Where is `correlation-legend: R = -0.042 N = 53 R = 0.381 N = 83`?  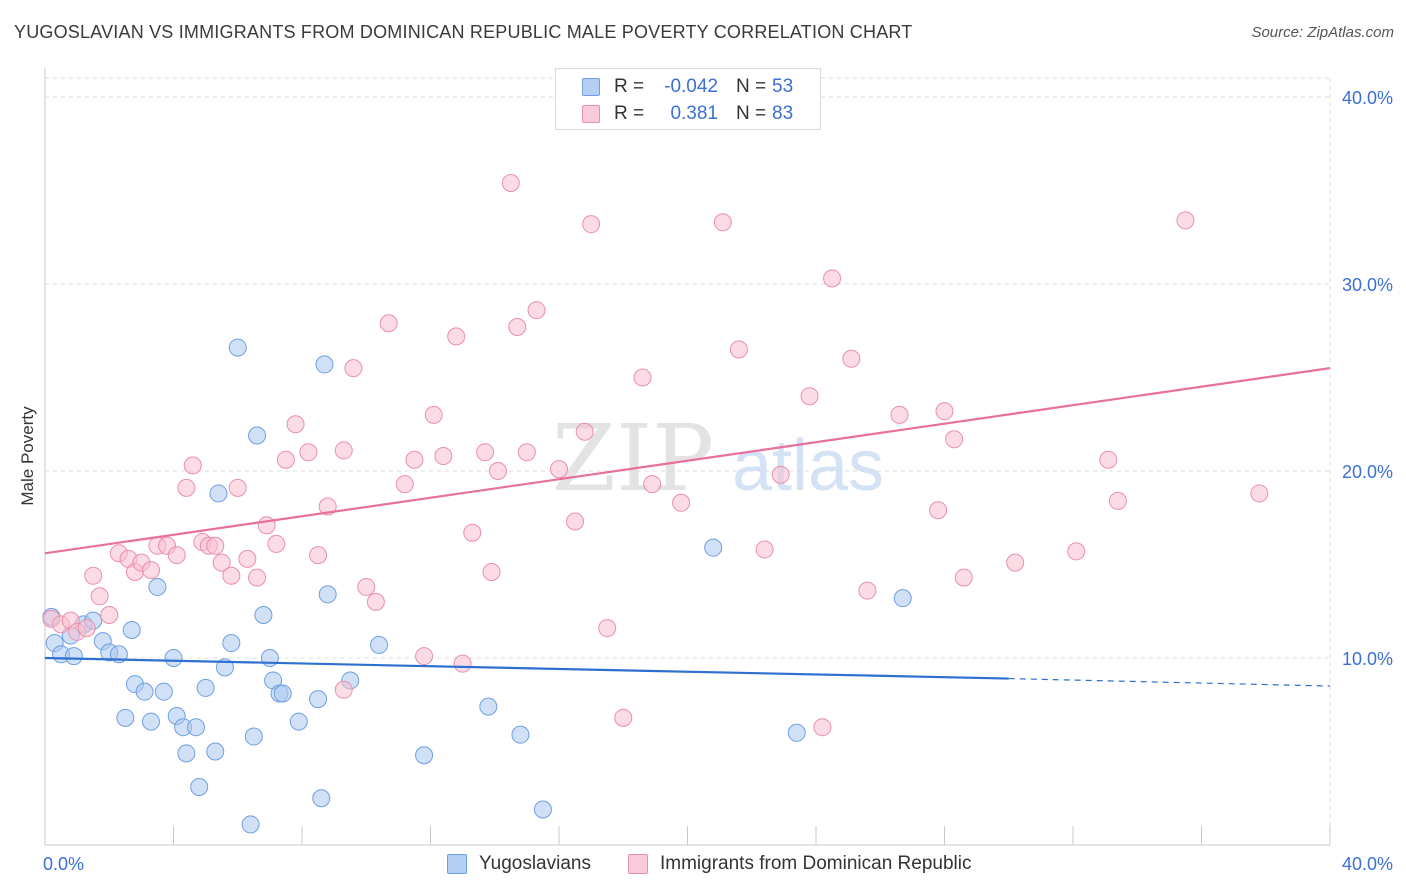 correlation-legend: R = -0.042 N = 53 R = 0.381 N = 83 is located at coordinates (688, 99).